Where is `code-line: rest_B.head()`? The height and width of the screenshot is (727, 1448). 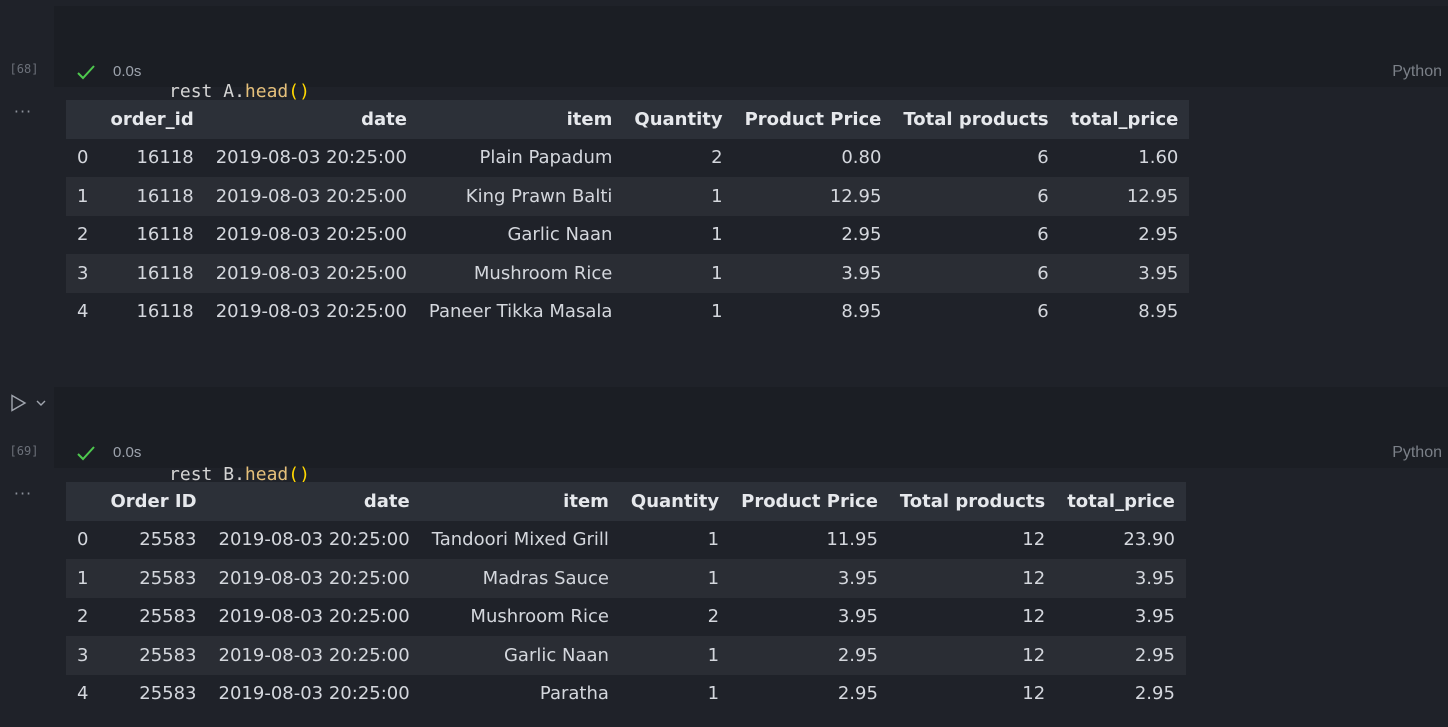
code-line: rest_B.head() is located at coordinates (207, 437).